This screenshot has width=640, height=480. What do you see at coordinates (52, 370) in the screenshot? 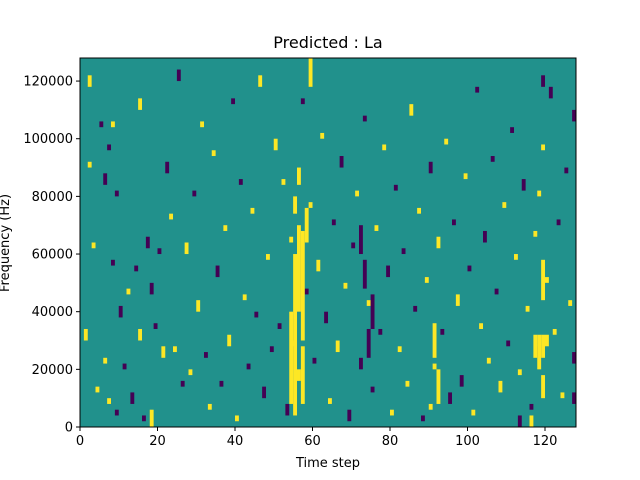
I see `y-tick-label: 20000` at bounding box center [52, 370].